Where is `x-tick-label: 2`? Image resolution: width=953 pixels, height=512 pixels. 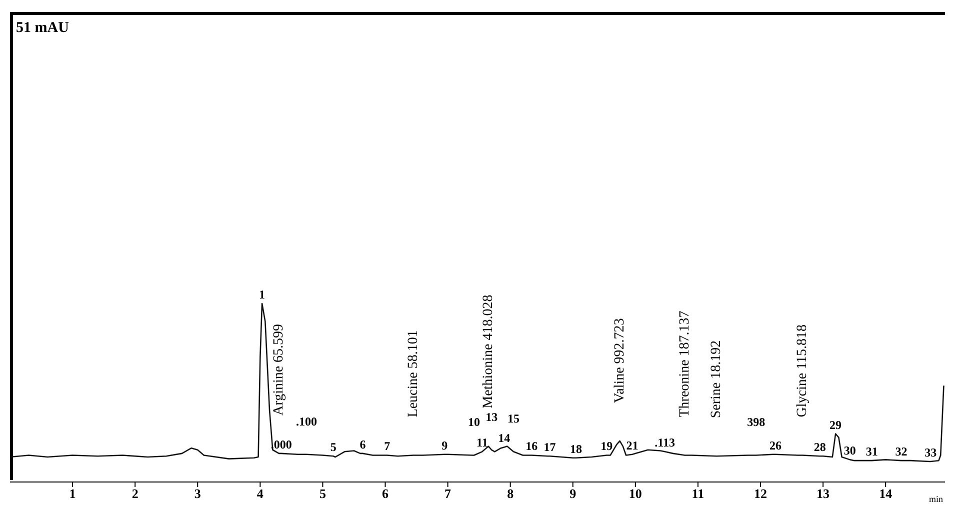 x-tick-label: 2 is located at coordinates (135, 494).